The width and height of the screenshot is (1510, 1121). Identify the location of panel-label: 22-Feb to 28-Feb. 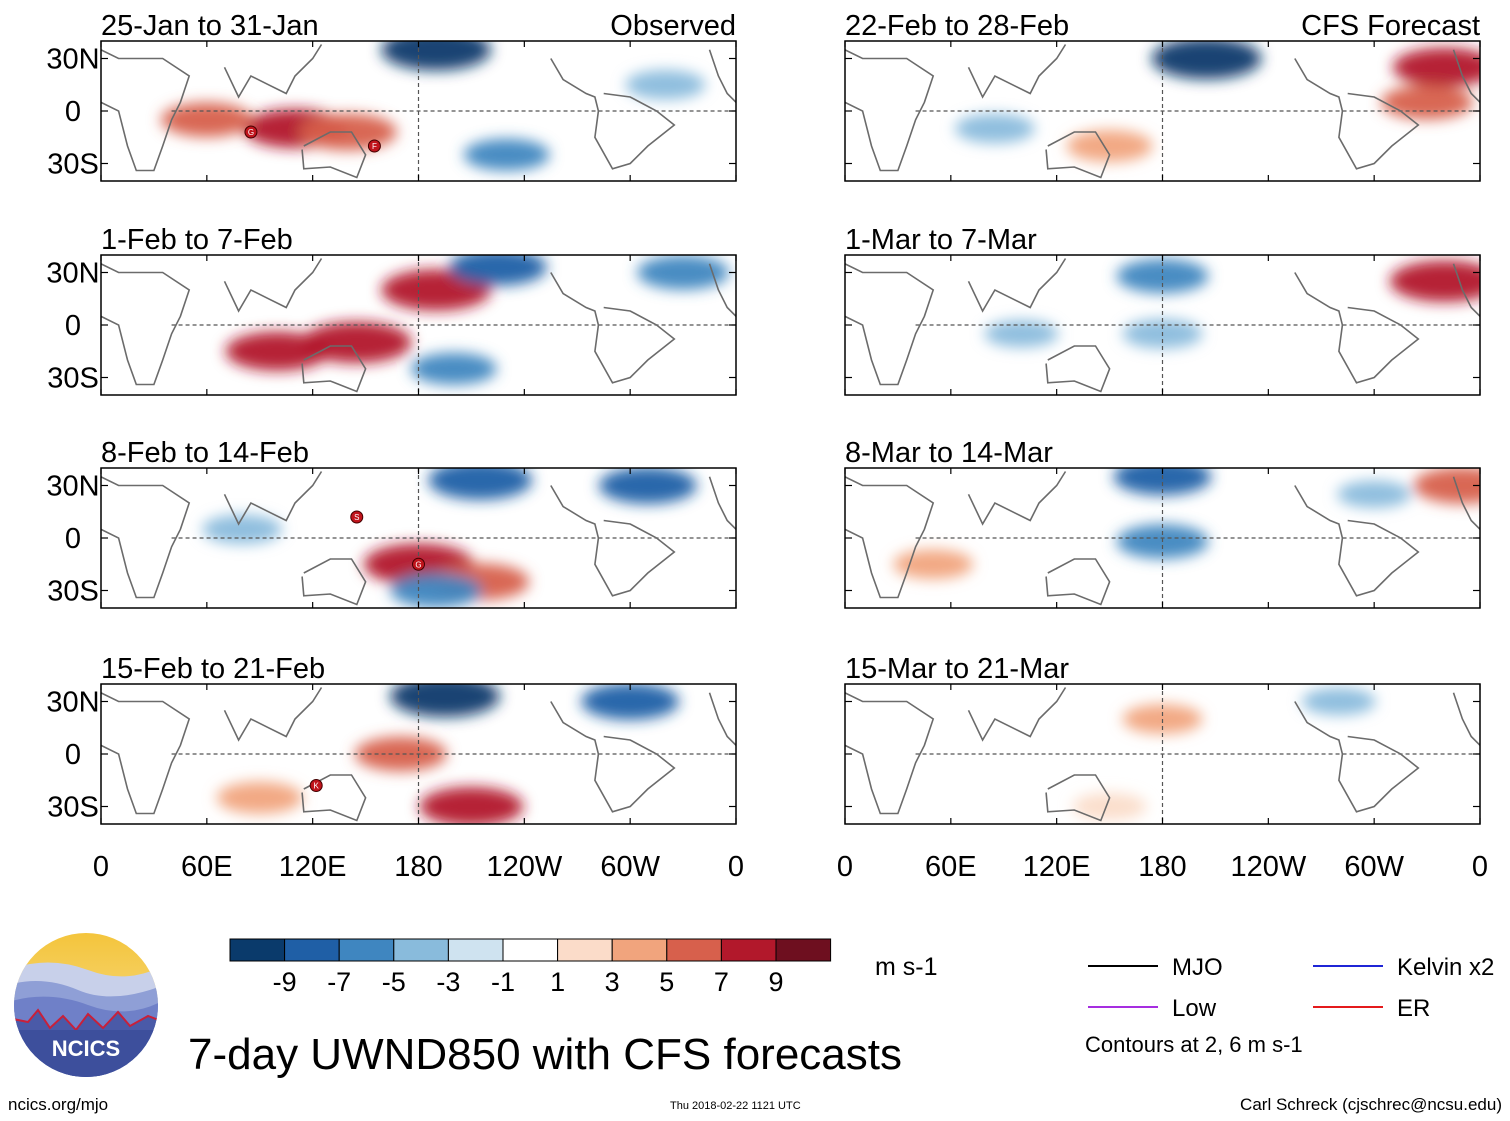
(957, 26).